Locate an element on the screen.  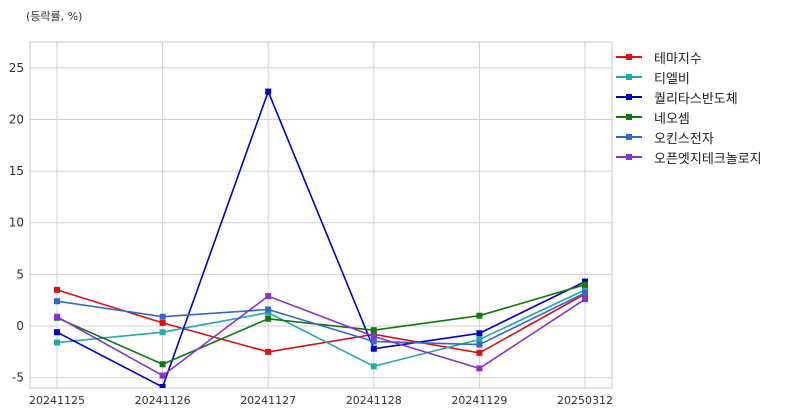
legend-item: 네오셈 is located at coordinates (689, 117).